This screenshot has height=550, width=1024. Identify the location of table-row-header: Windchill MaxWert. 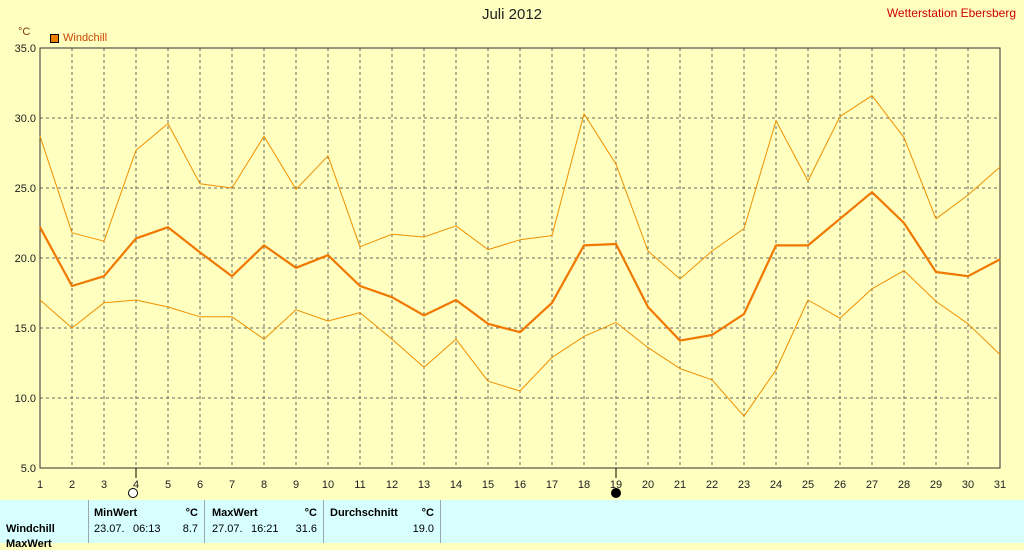
(44, 525).